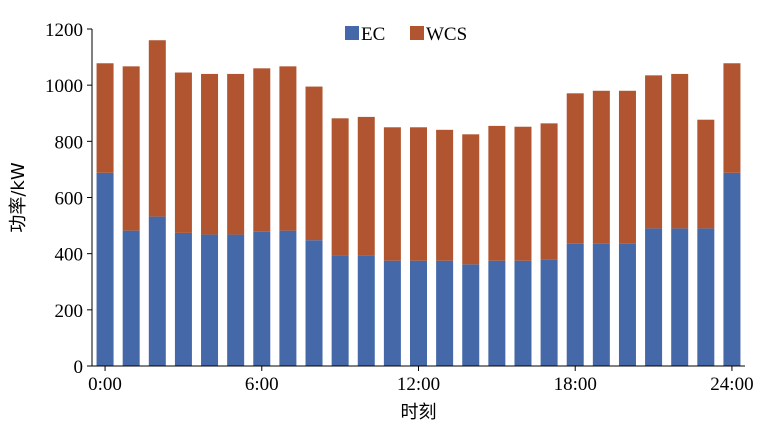  I want to click on legend-label-ec: EC, so click(373, 34).